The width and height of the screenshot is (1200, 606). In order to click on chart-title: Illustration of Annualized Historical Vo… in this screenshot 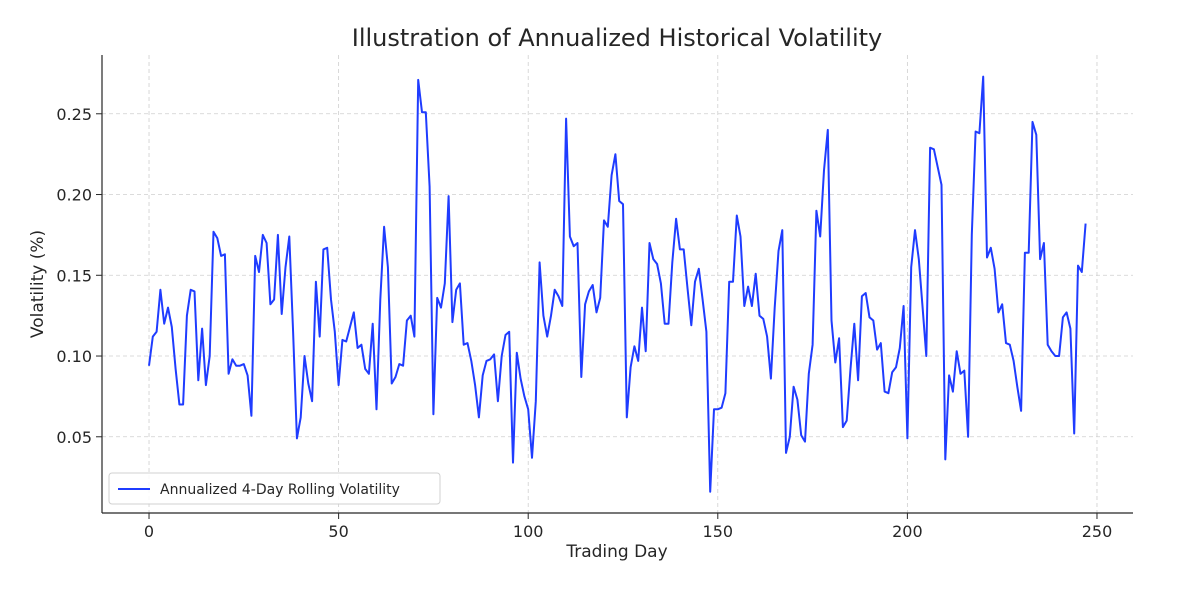, I will do `click(617, 38)`.